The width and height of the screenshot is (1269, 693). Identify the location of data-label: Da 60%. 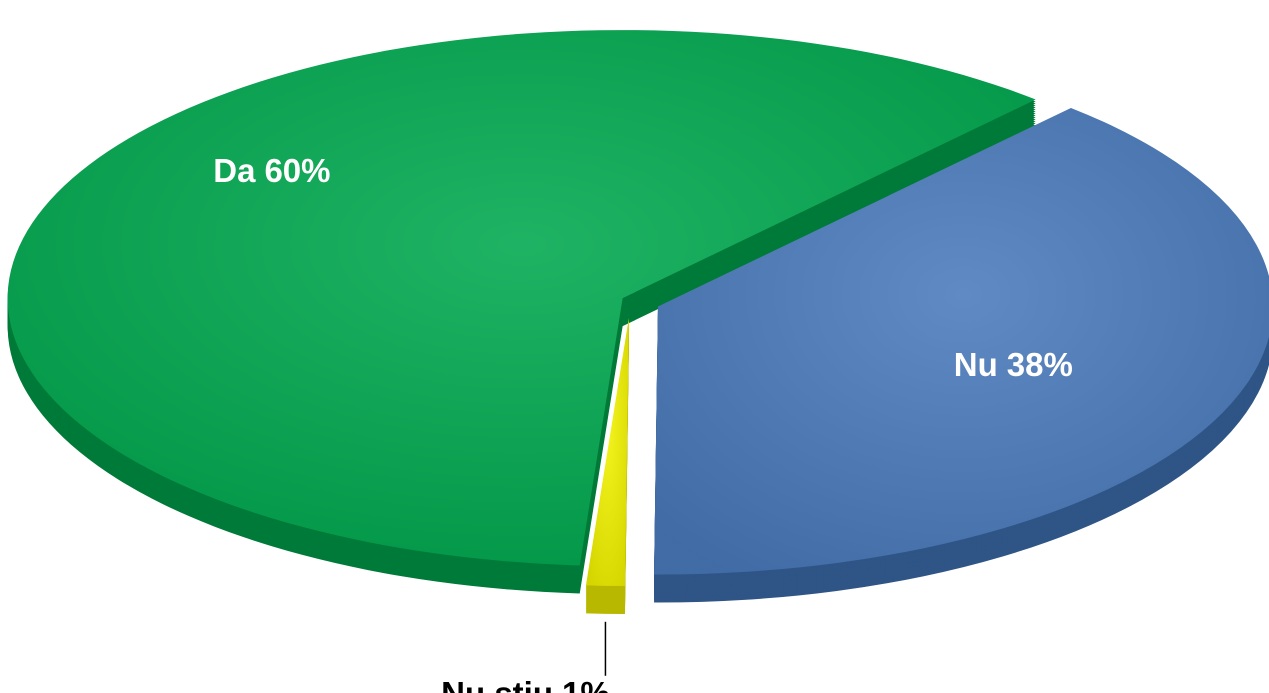
(271, 170).